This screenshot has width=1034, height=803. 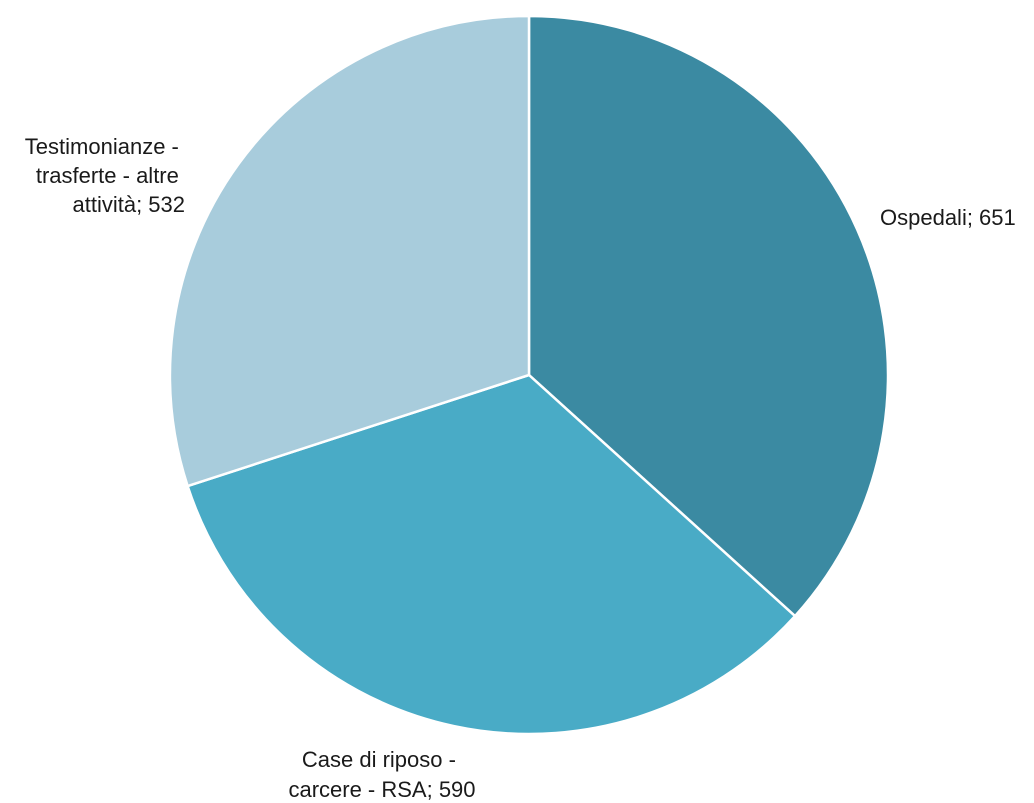 I want to click on slice-label-case-di-riposo: Case di riposo - carcere - RSA; 590, so click(x=381, y=774).